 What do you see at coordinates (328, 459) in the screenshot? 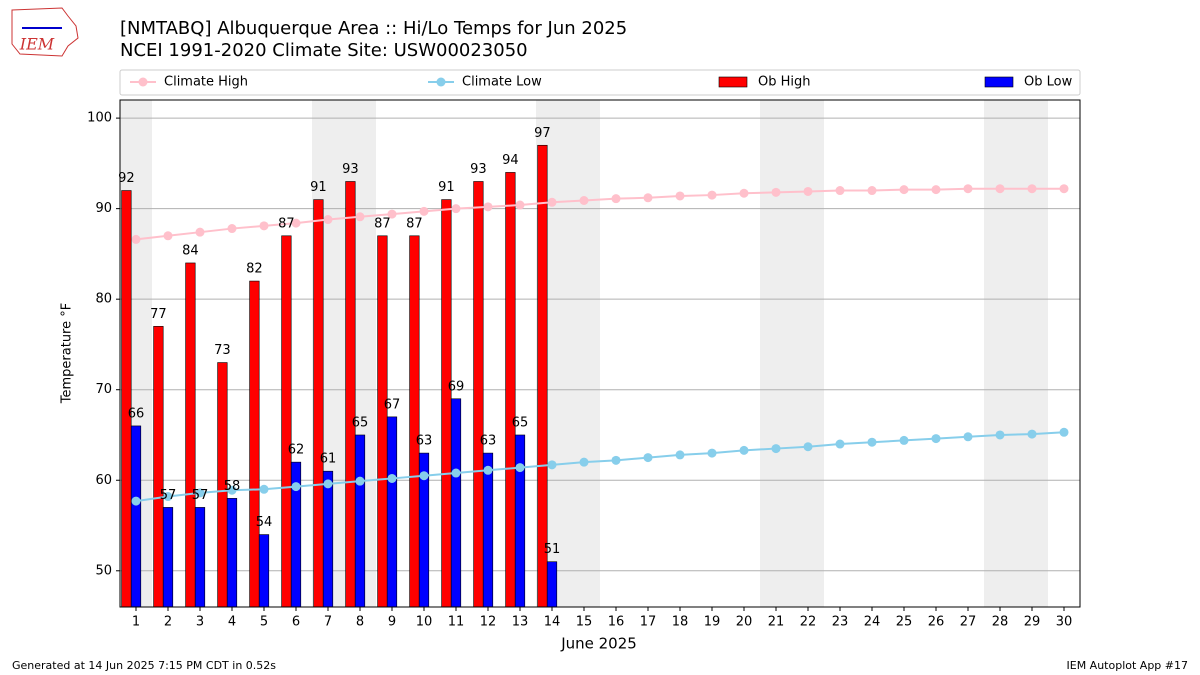
I see `data-label: 61` at bounding box center [328, 459].